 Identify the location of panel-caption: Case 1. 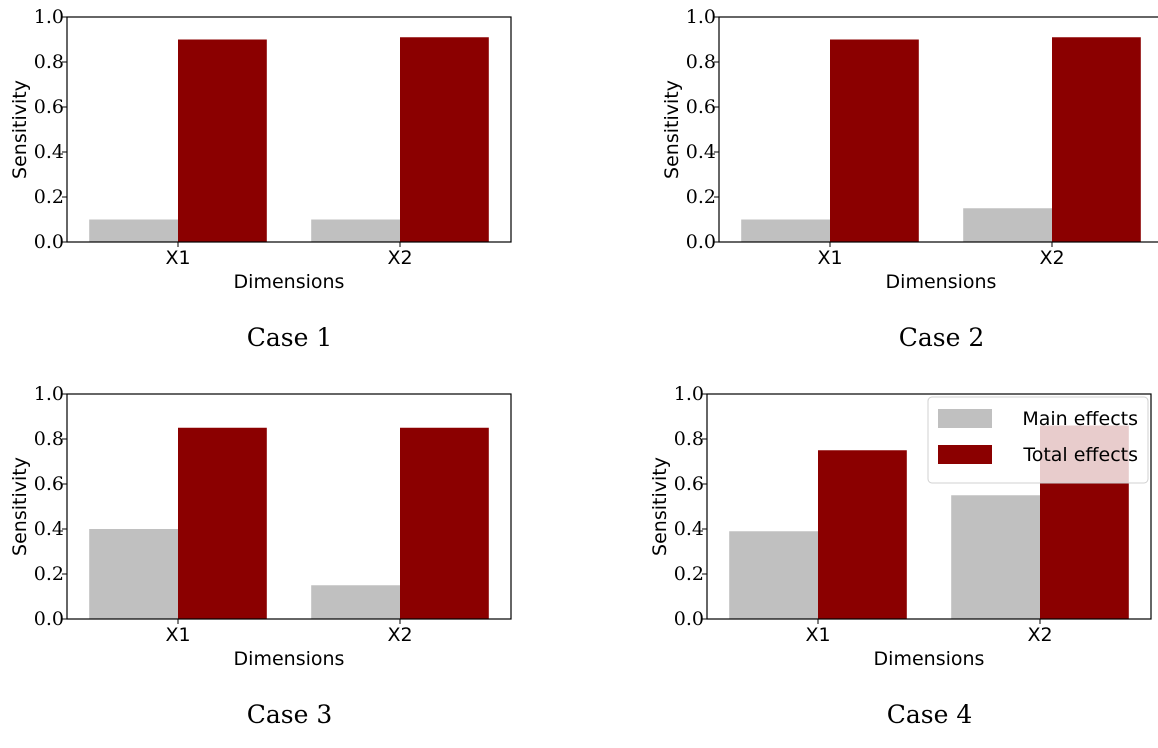
(289, 337).